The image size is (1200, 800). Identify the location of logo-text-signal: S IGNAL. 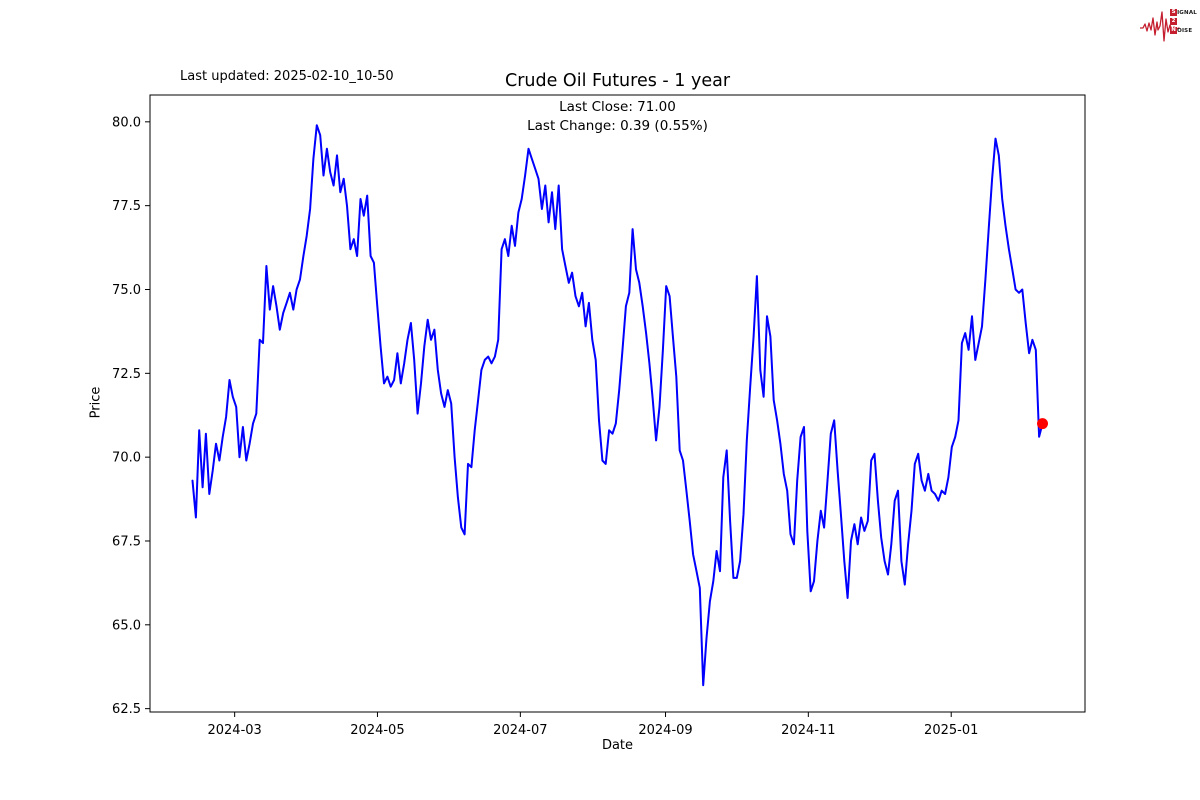
(1183, 12).